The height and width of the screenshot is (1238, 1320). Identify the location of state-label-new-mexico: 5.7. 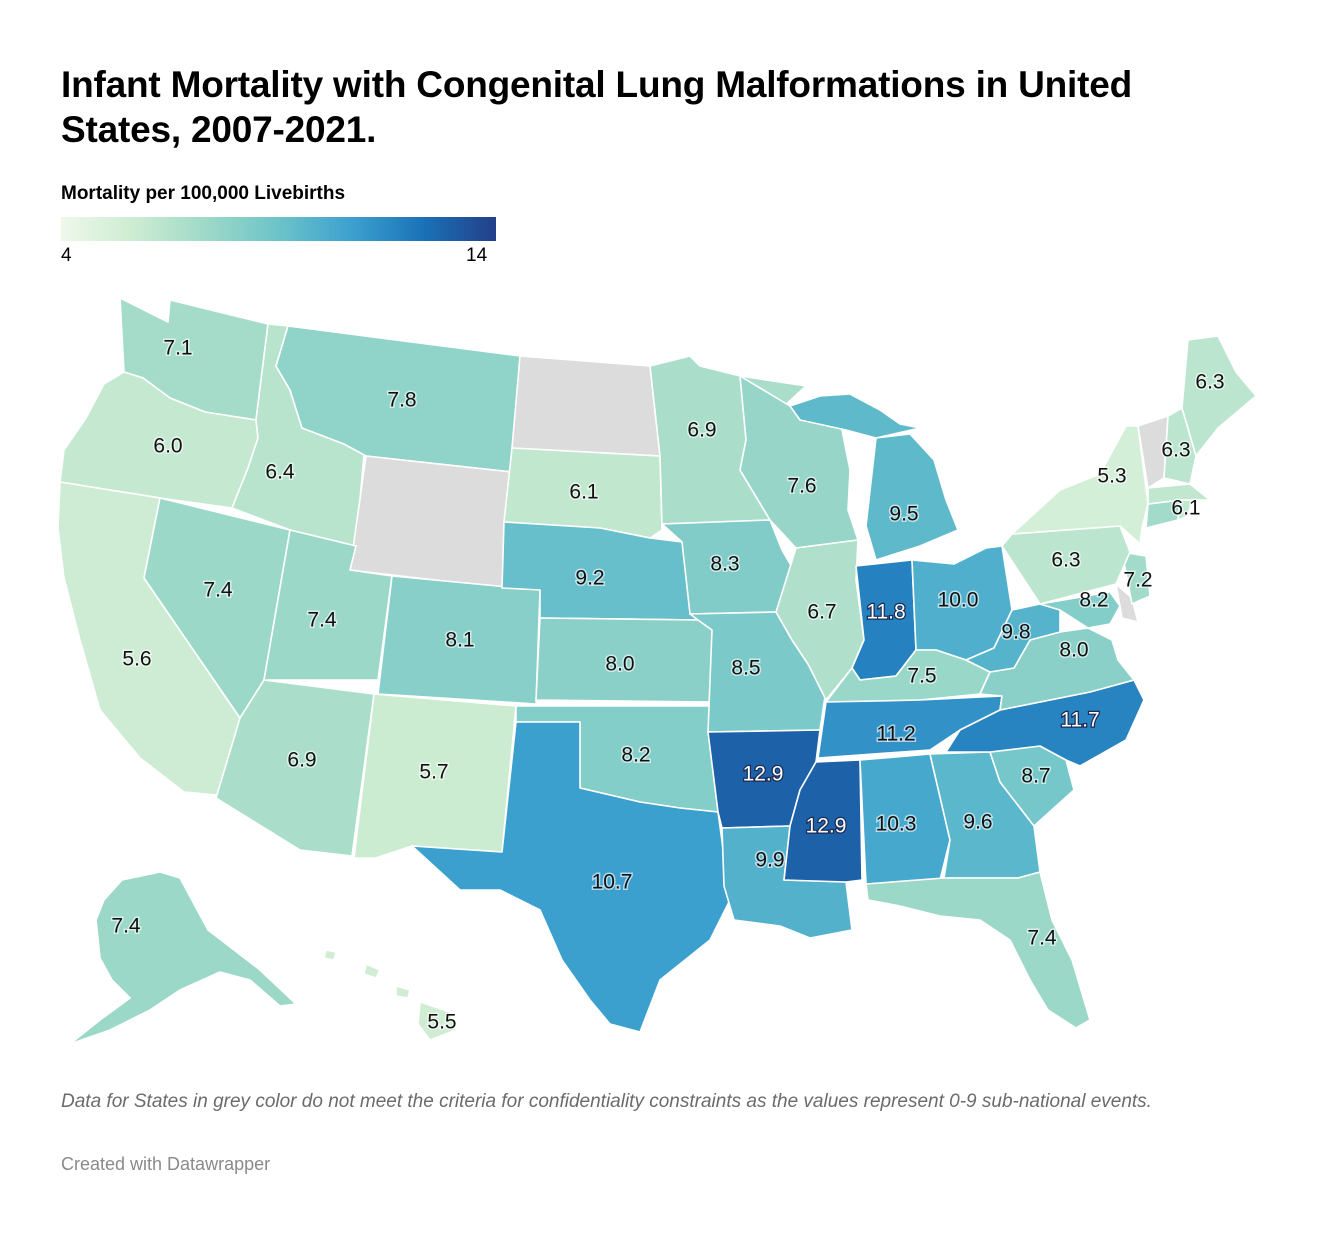
(433, 772).